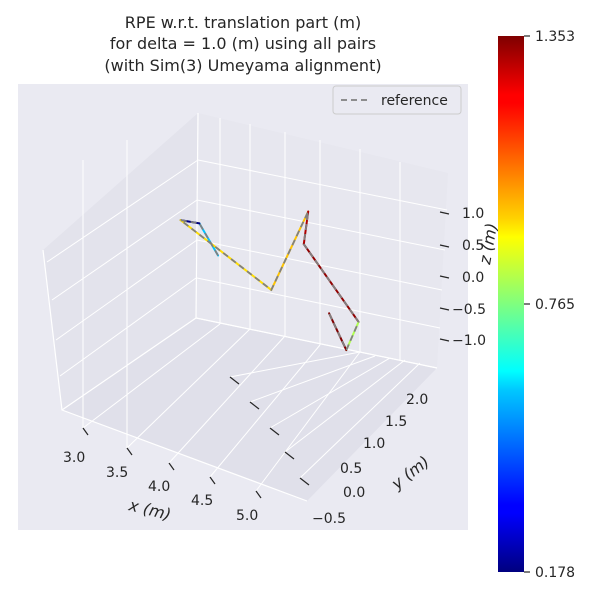  Describe the element at coordinates (243, 22) in the screenshot. I see `title-line: RPE w.r.t. translation part (m)` at that location.